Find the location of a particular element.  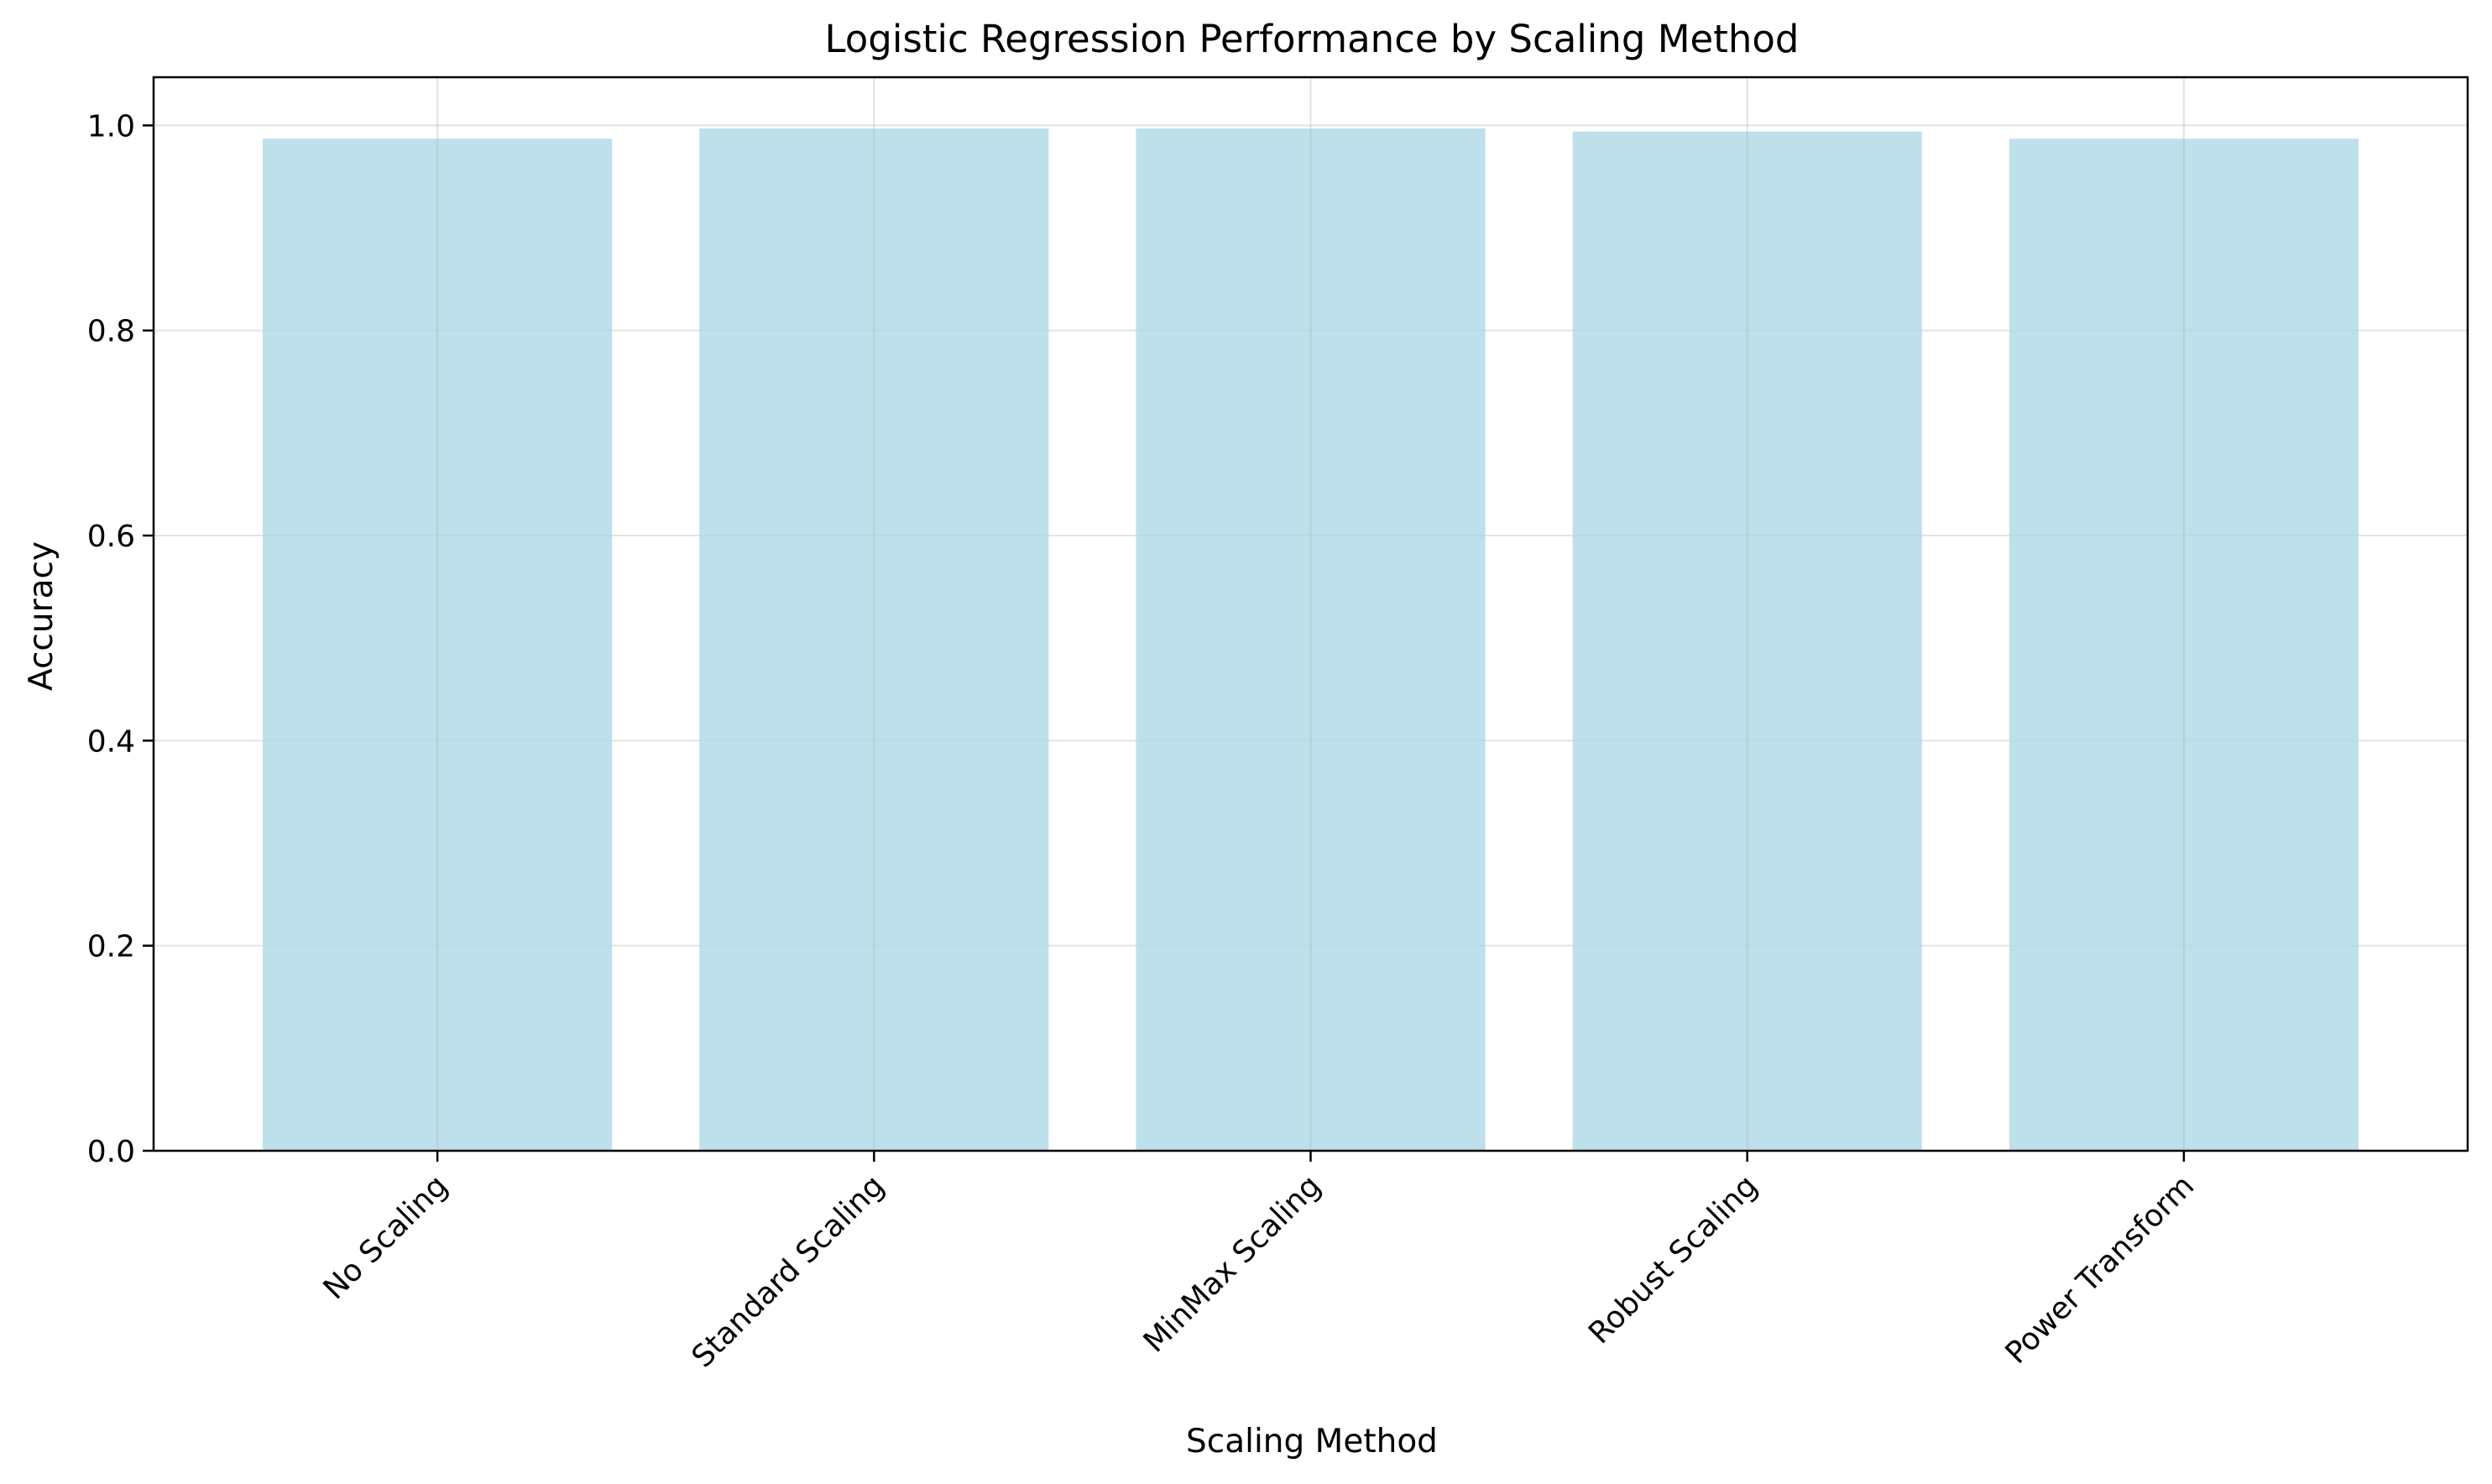

y-axis-label: Accuracy is located at coordinates (41, 616).